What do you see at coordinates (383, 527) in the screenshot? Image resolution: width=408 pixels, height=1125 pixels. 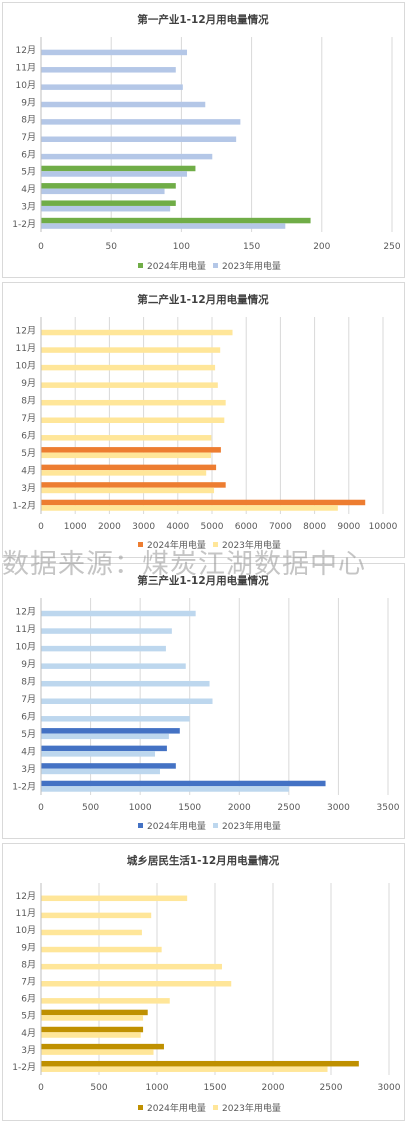 I see `x-tick-label: 10000` at bounding box center [383, 527].